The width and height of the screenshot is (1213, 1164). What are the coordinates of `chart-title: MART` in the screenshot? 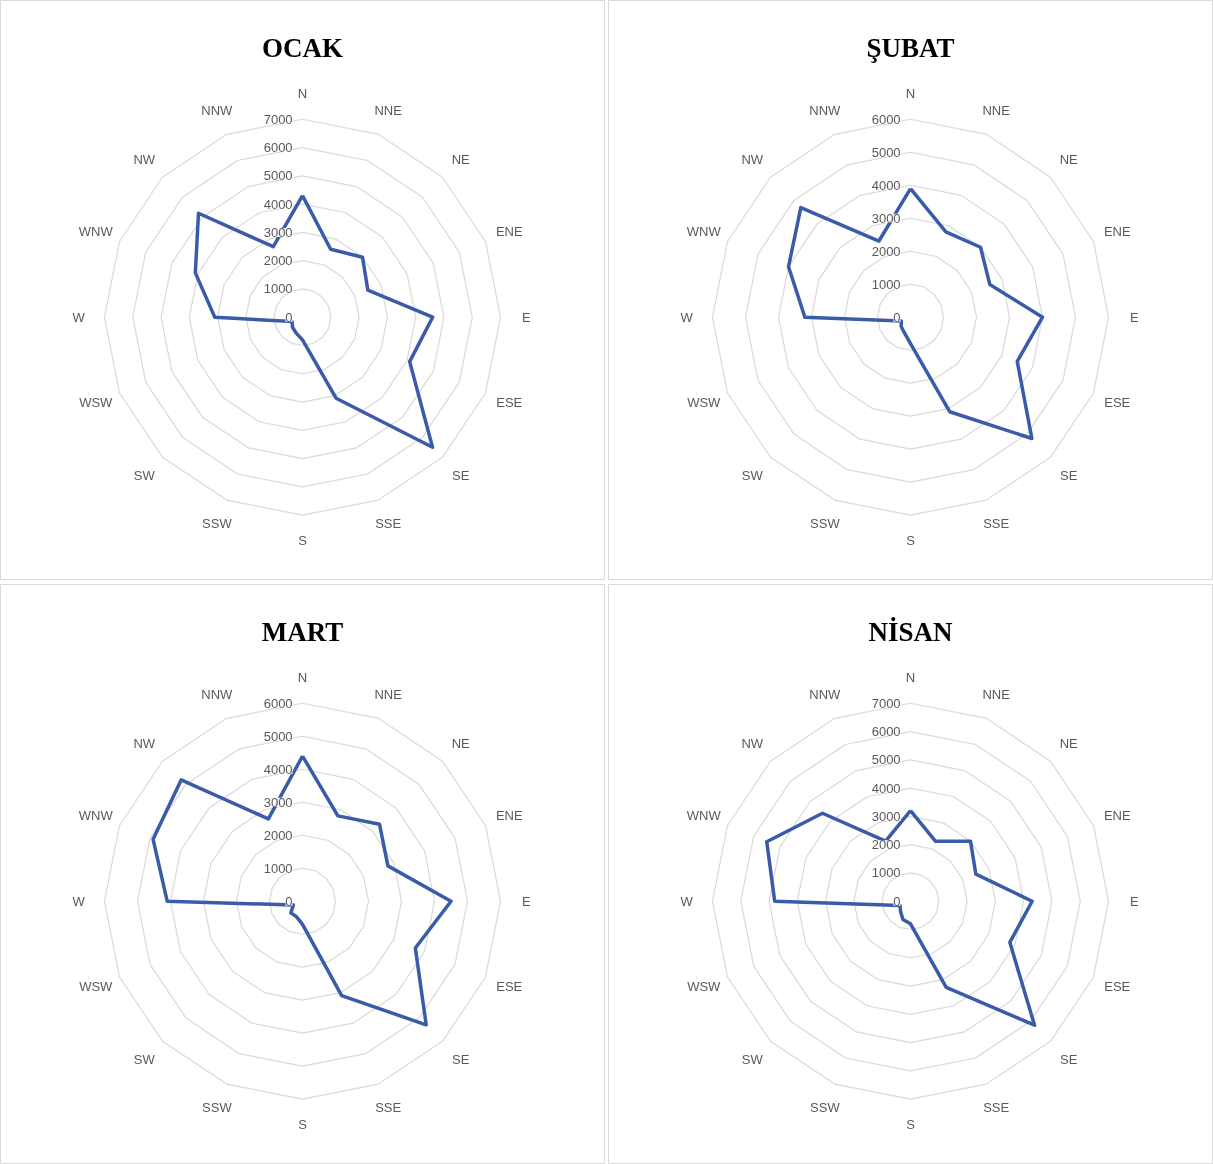 It's located at (302, 632).